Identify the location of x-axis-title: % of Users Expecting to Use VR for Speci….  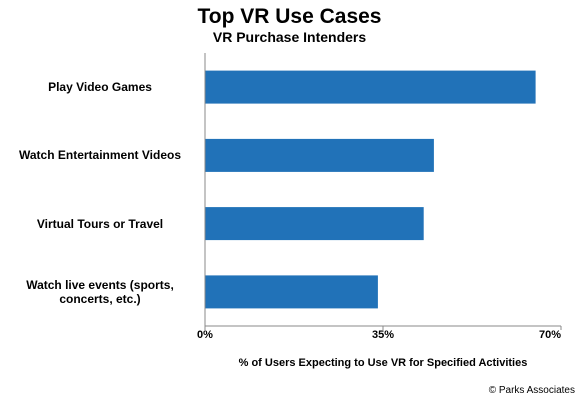
(383, 363).